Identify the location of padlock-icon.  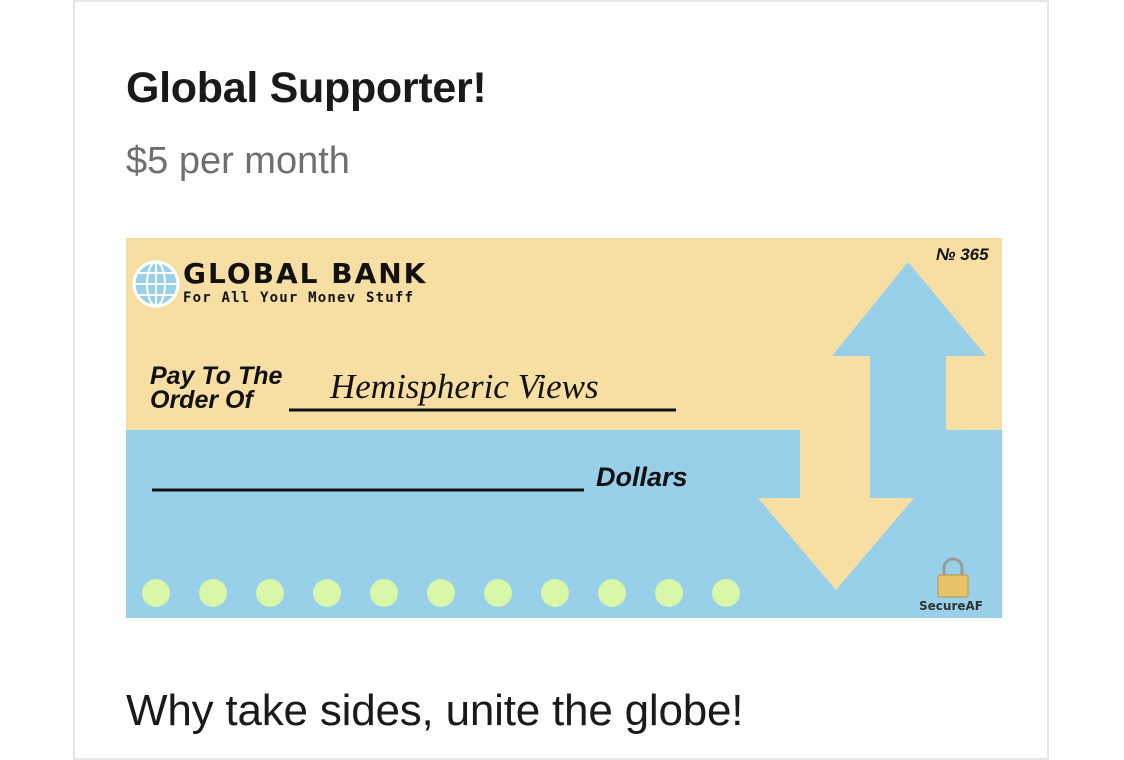
(953, 577).